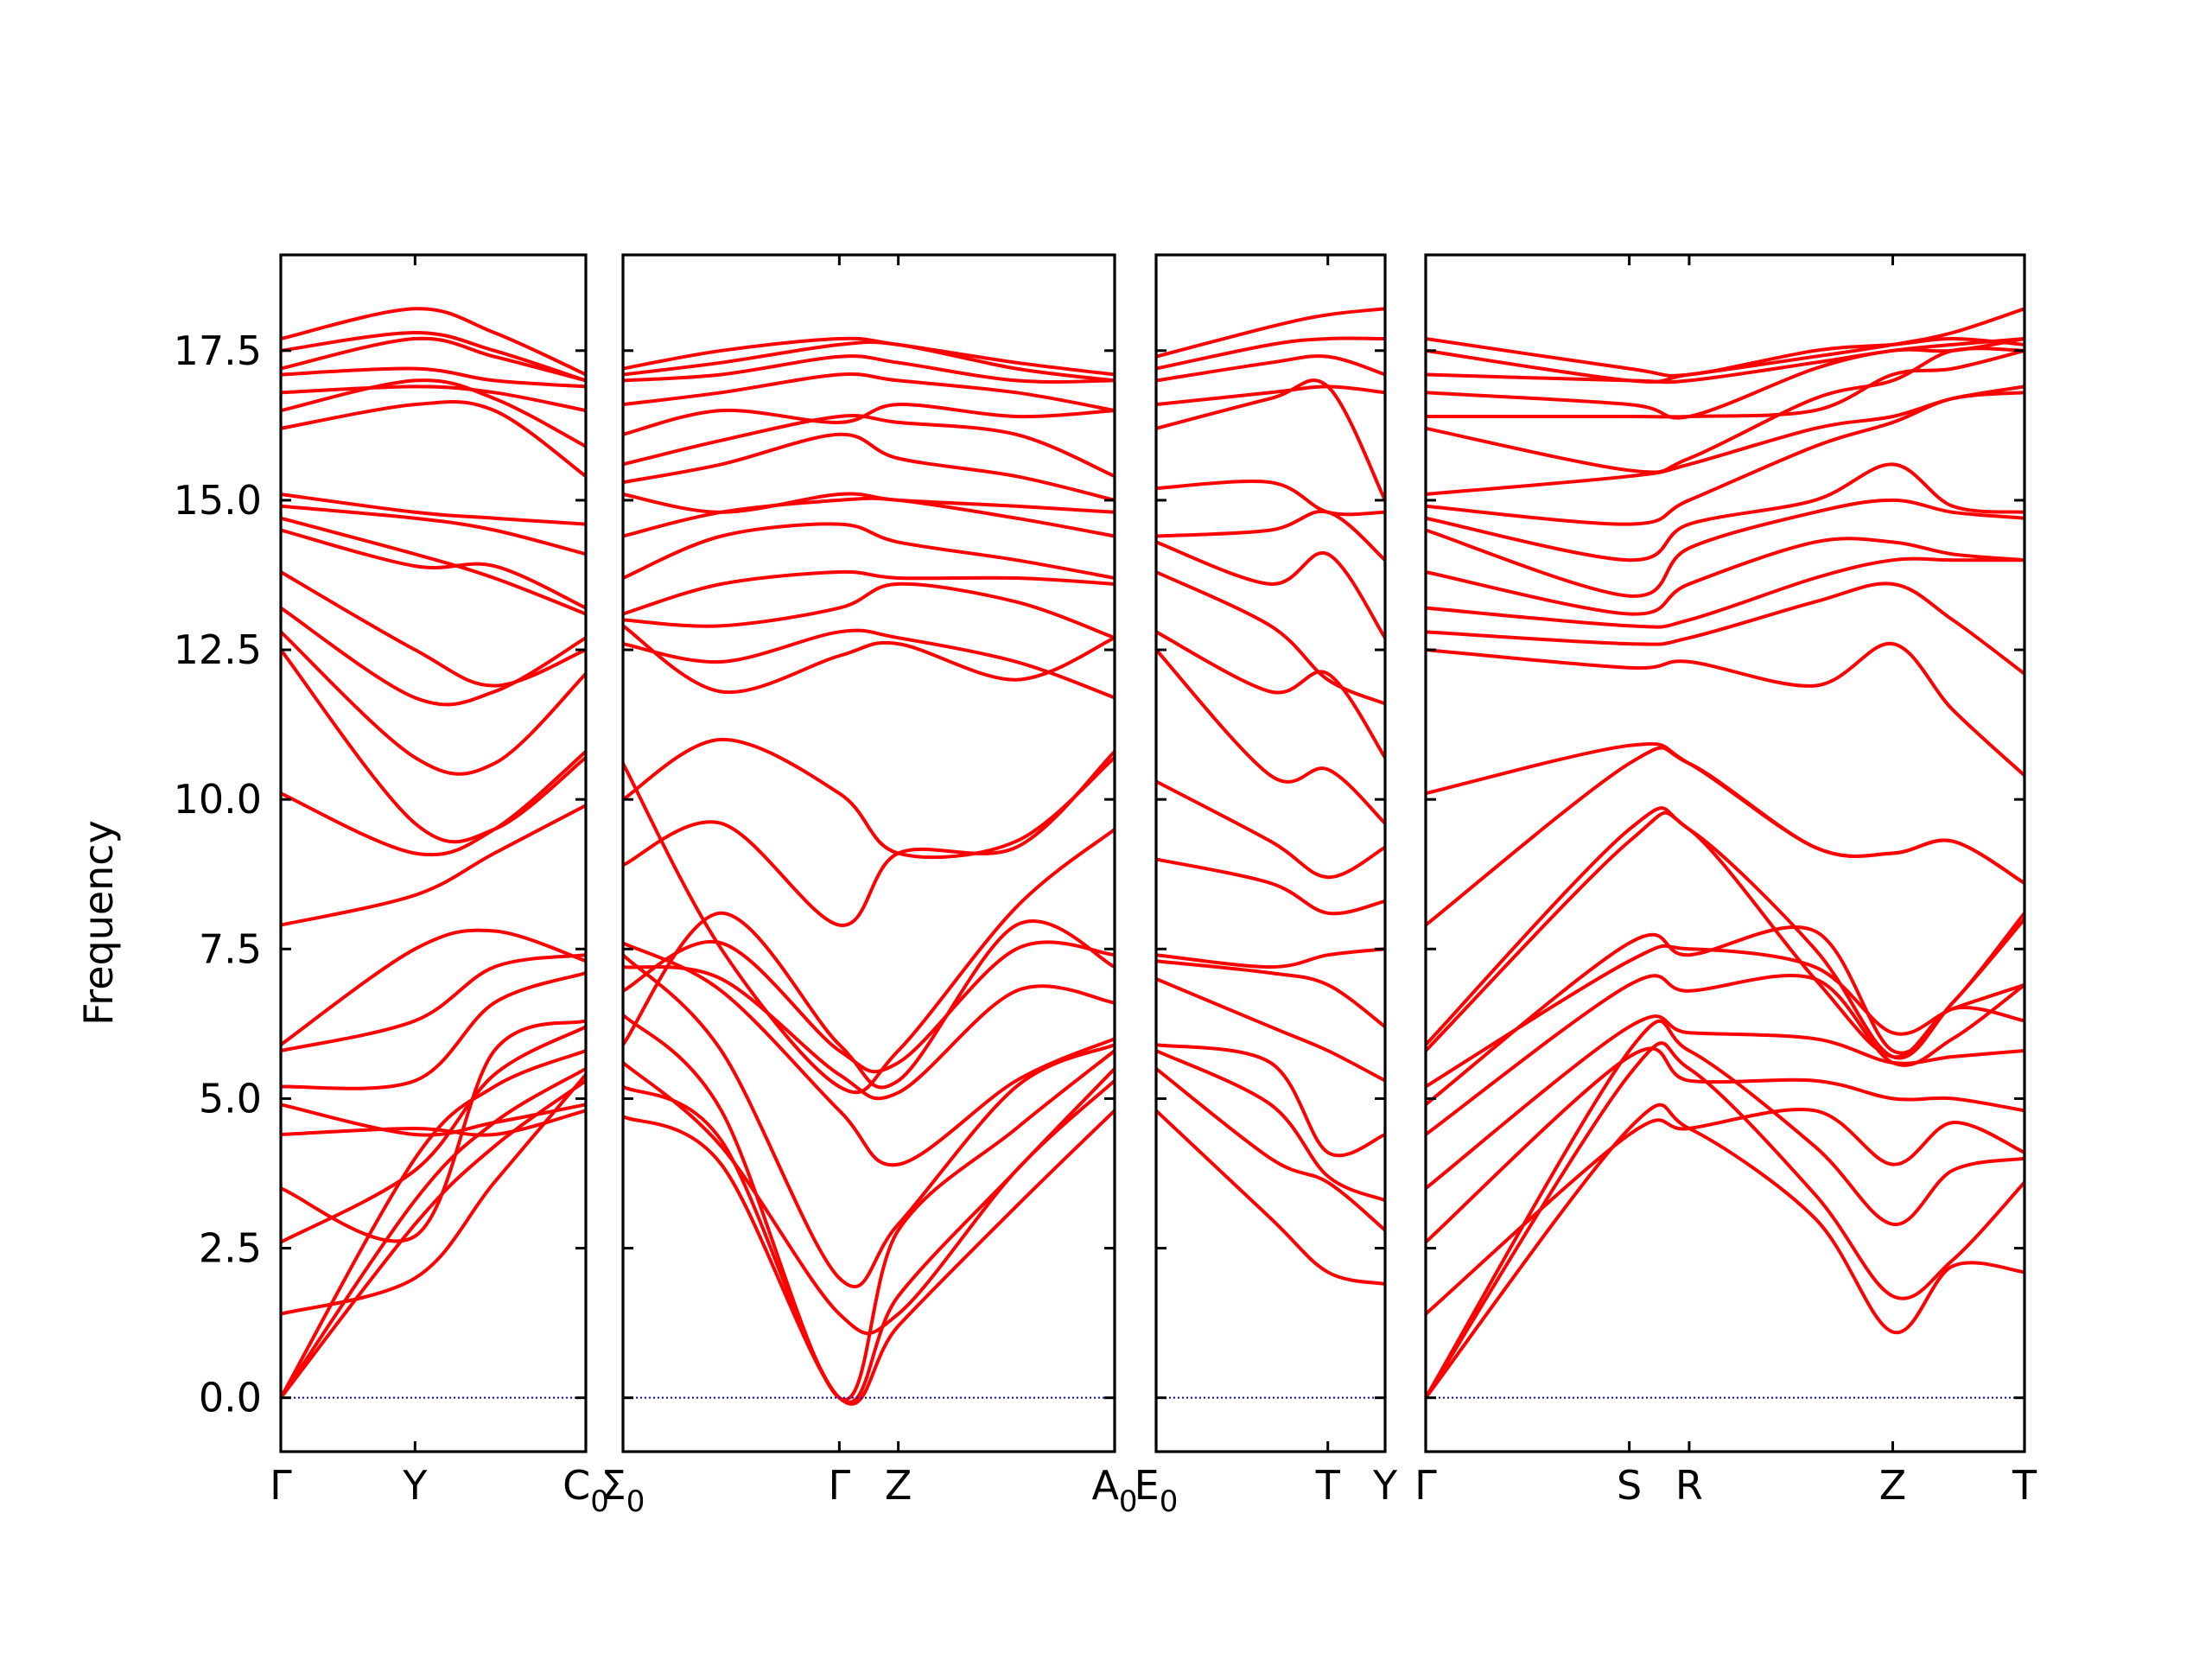  What do you see at coordinates (1114, 1490) in the screenshot?
I see `x-tick-label: A0` at bounding box center [1114, 1490].